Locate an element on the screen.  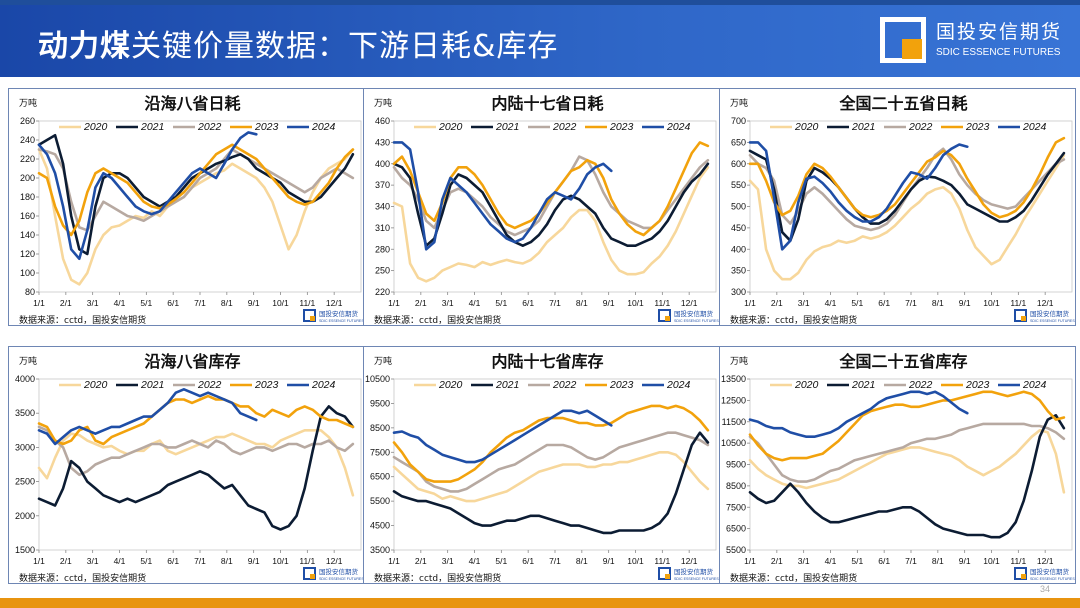
y-tick-label: 2500 is located at coordinates (25, 482).